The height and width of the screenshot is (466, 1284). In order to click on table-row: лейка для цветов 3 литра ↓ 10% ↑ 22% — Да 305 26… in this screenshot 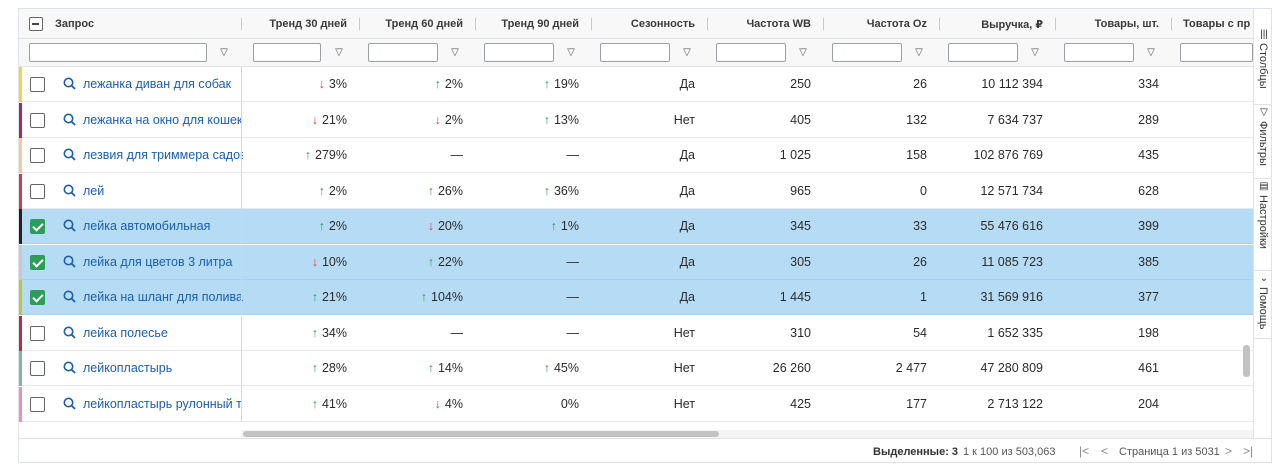, I will do `click(636, 262)`.